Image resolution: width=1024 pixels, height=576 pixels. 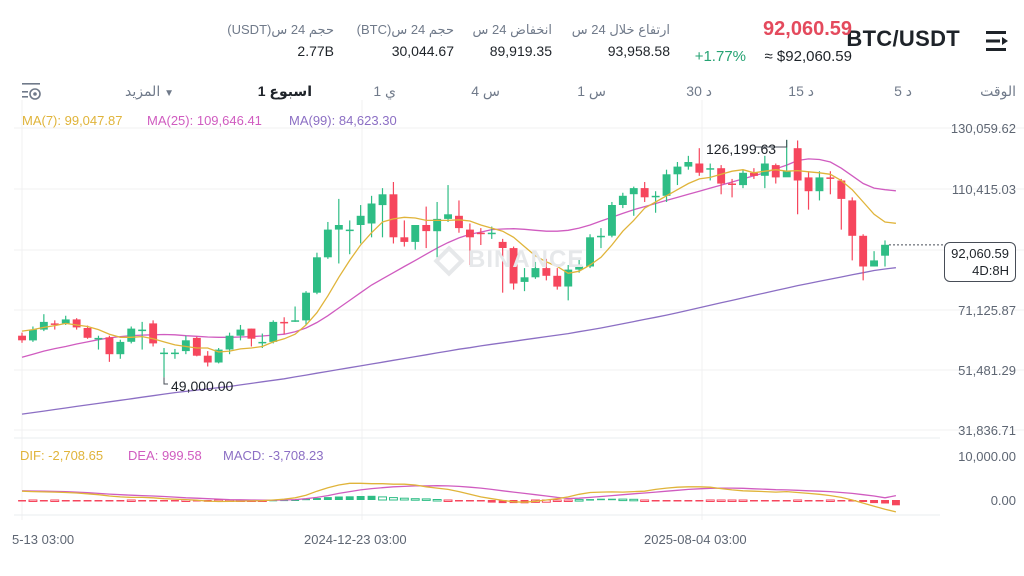 I want to click on macd-label: MACD: -3,708.23, so click(x=273, y=455).